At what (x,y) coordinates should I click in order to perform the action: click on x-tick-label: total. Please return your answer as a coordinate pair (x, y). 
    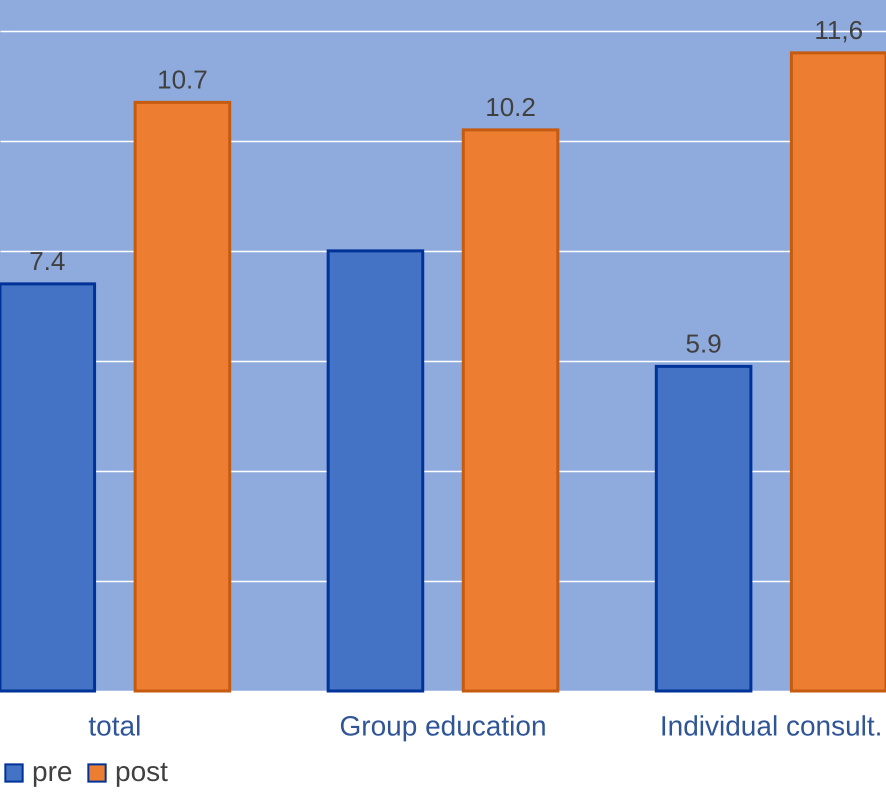
    Looking at the image, I should click on (115, 726).